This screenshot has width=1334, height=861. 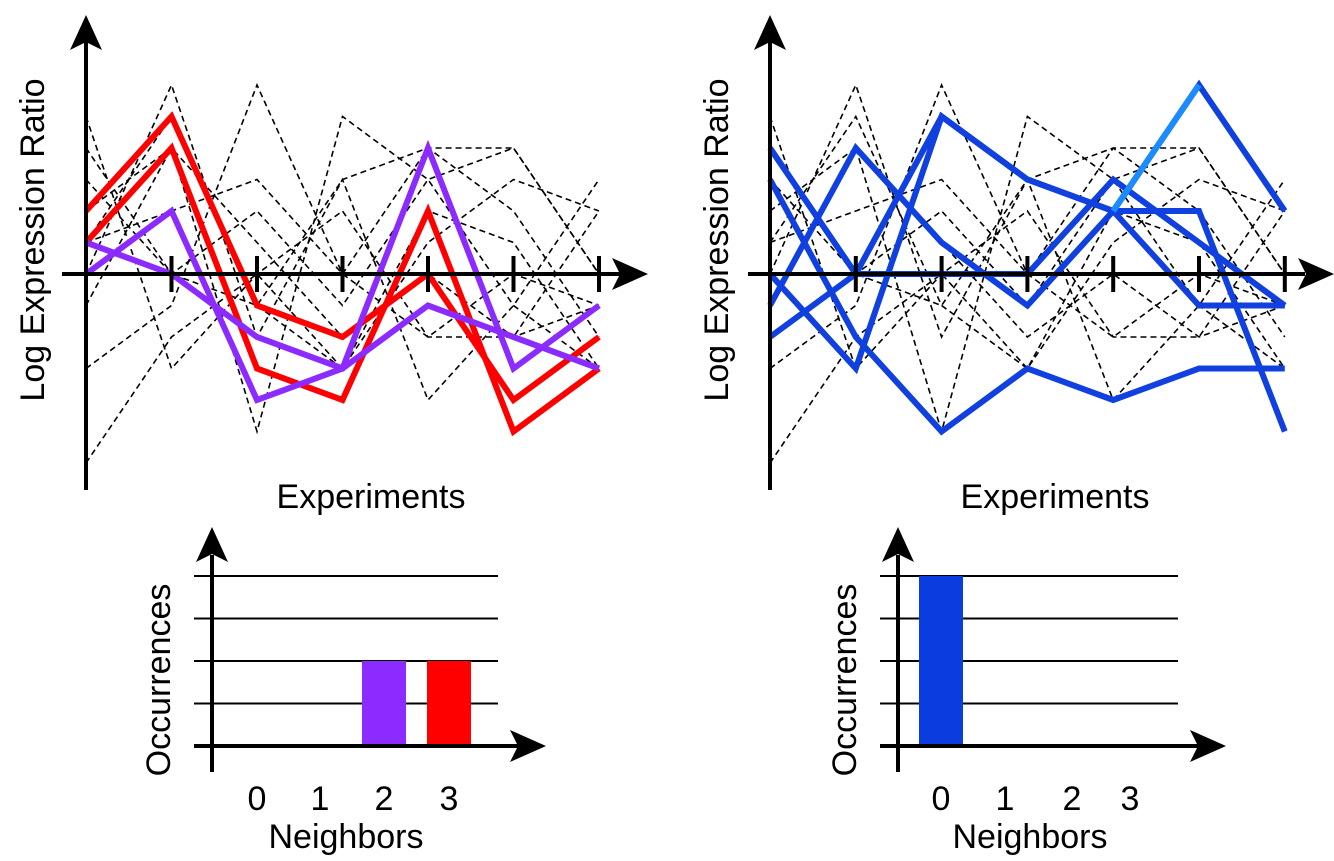 What do you see at coordinates (1072, 799) in the screenshot?
I see `right-histogram-category-label: 2` at bounding box center [1072, 799].